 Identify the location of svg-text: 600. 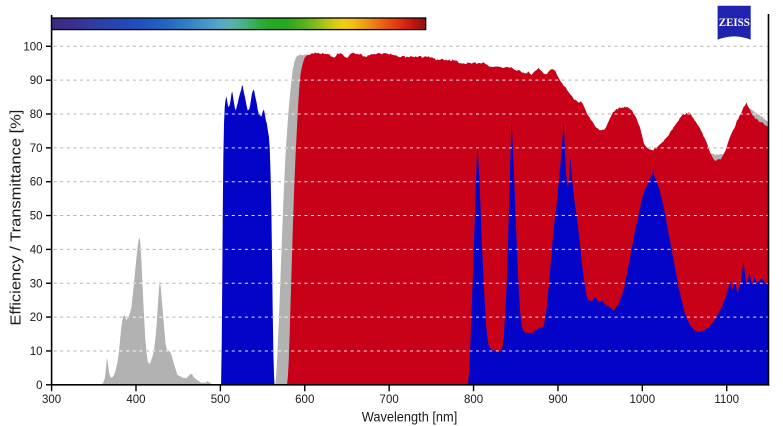
(304, 400).